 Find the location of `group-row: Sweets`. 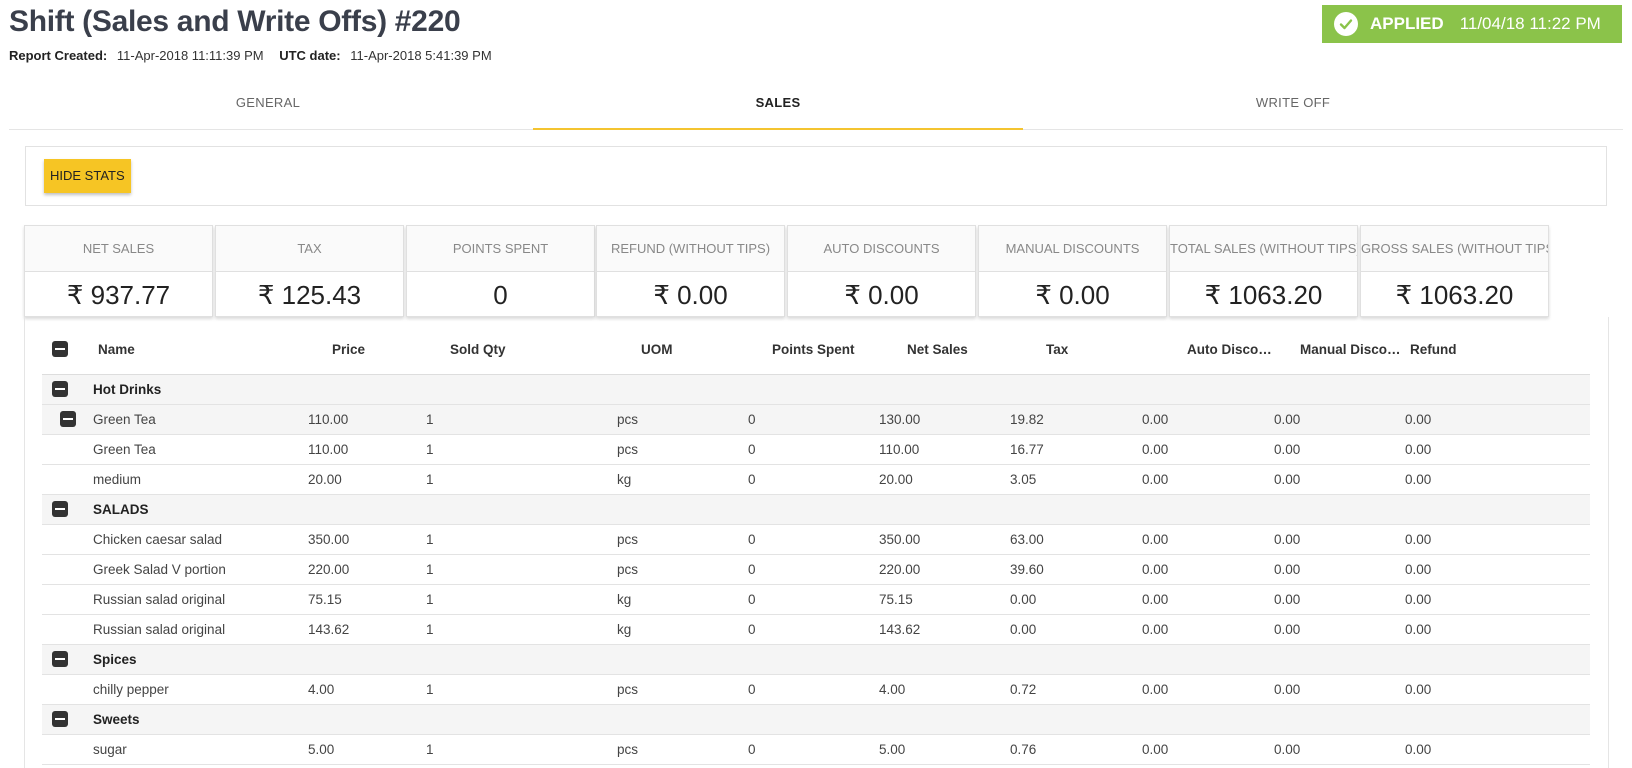

group-row: Sweets is located at coordinates (816, 719).